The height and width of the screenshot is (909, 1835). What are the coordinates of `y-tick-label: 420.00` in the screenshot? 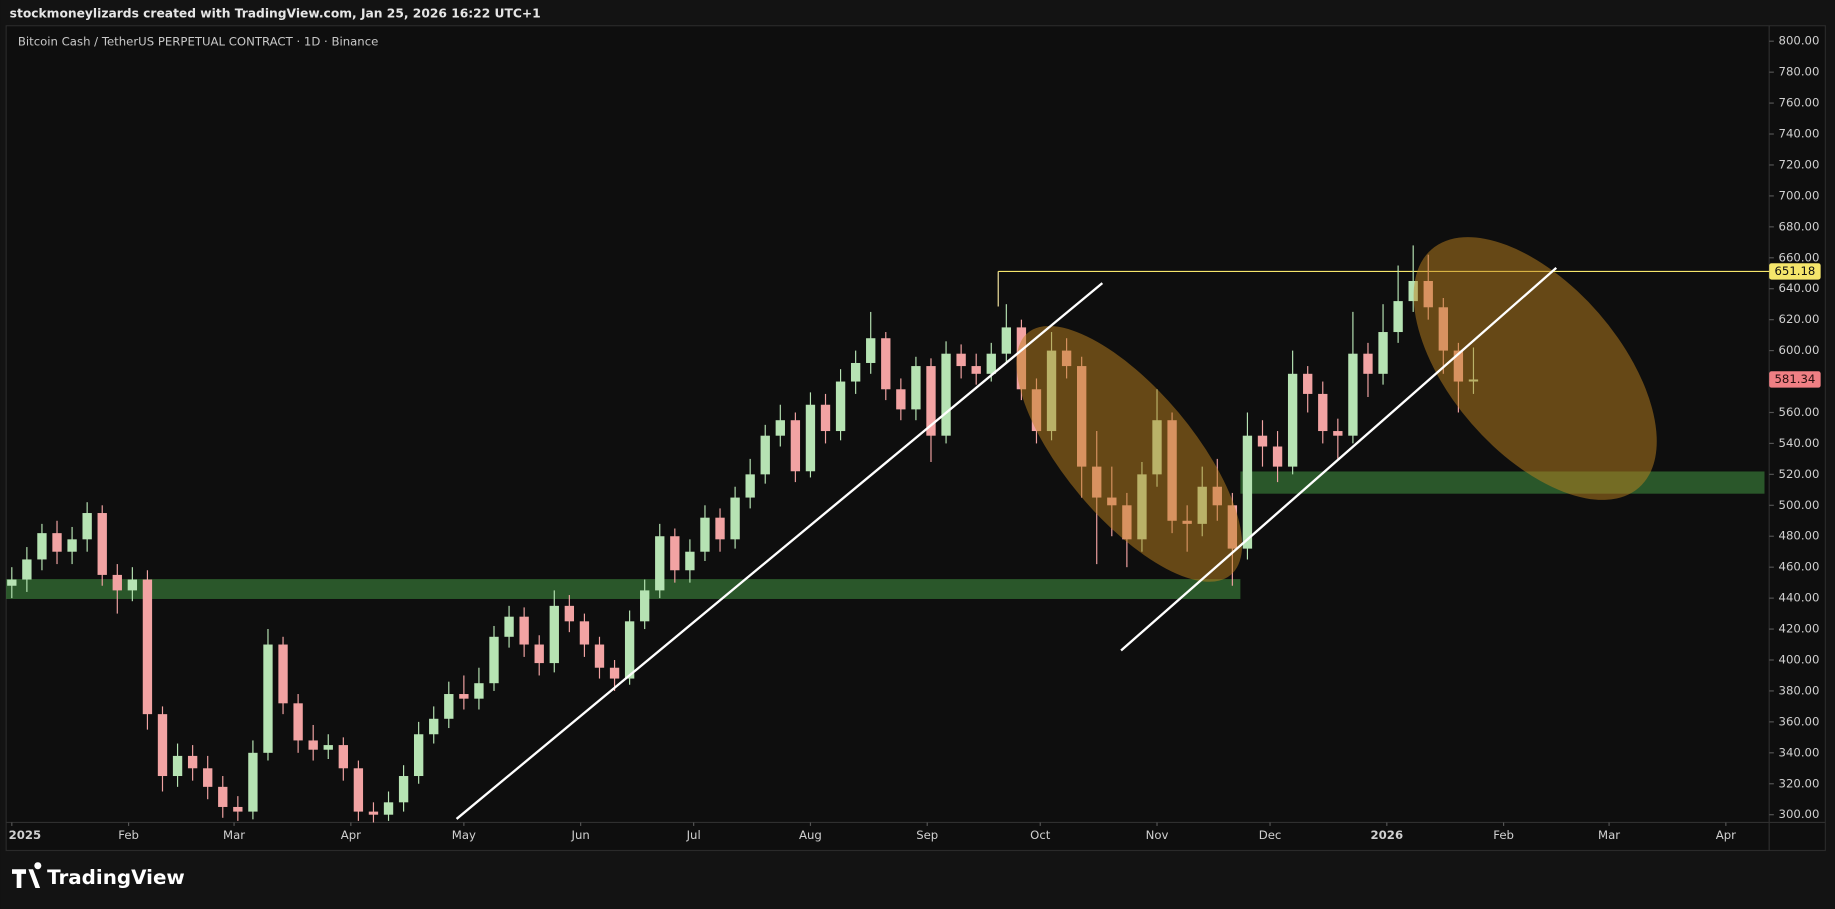 It's located at (1799, 629).